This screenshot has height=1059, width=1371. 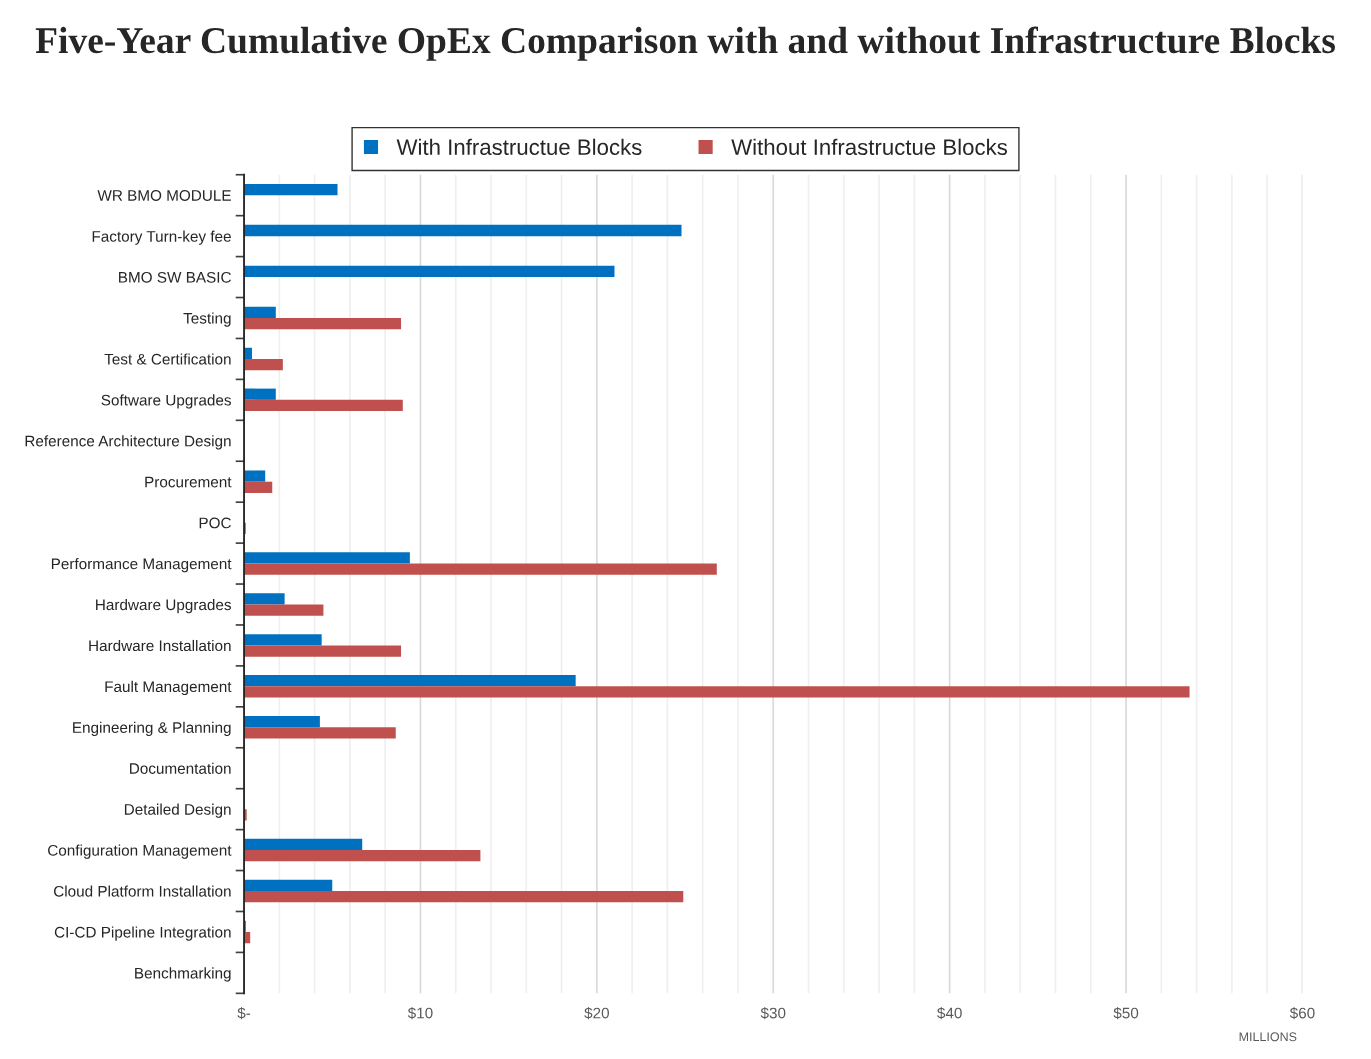 What do you see at coordinates (244, 1013) in the screenshot?
I see `x-tick-label: $-` at bounding box center [244, 1013].